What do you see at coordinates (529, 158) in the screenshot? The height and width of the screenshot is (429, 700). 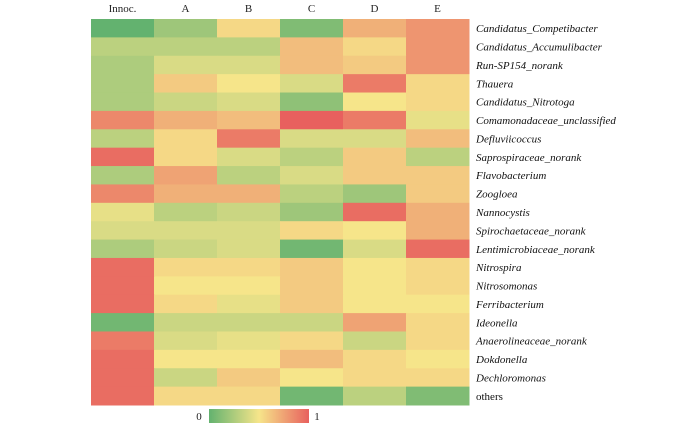 I see `row-label: Saprospiraceae_norank` at bounding box center [529, 158].